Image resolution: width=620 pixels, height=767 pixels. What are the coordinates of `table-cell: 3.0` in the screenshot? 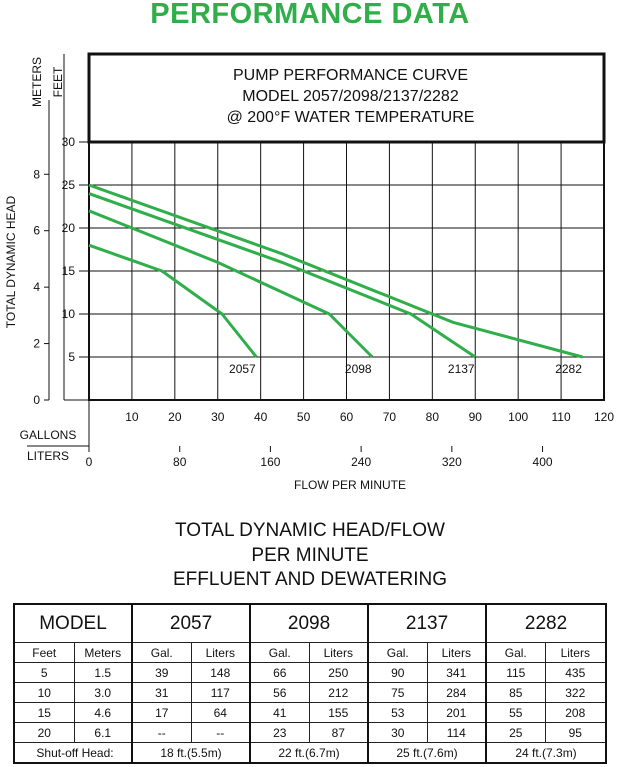 It's located at (103, 692).